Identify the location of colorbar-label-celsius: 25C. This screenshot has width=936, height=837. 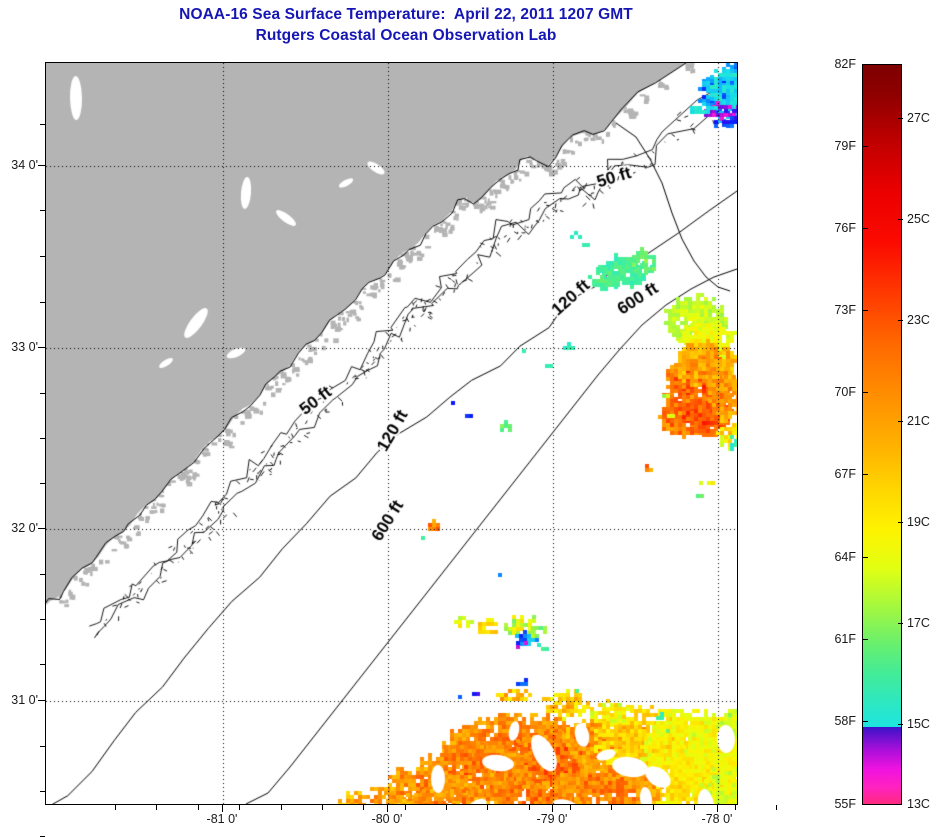
(918, 219).